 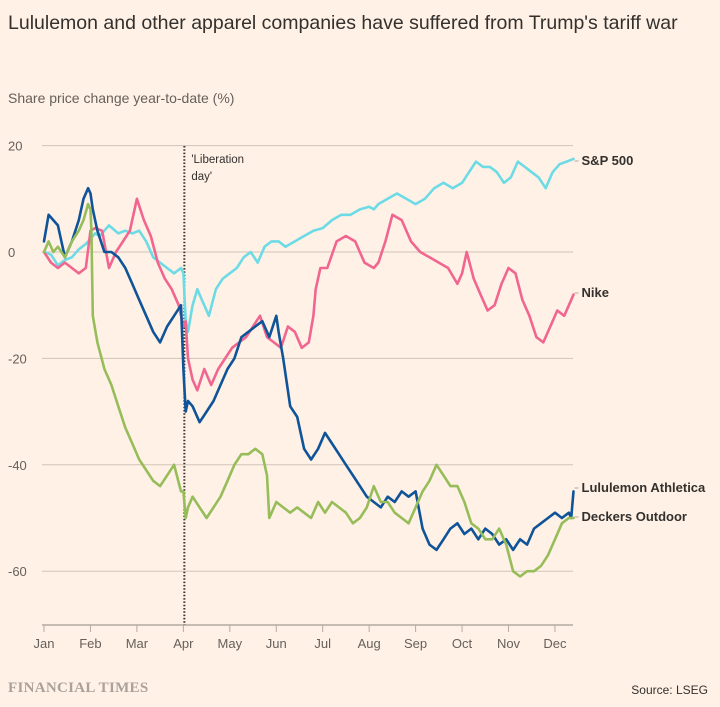 What do you see at coordinates (555, 643) in the screenshot?
I see `x-tick-label: Dec` at bounding box center [555, 643].